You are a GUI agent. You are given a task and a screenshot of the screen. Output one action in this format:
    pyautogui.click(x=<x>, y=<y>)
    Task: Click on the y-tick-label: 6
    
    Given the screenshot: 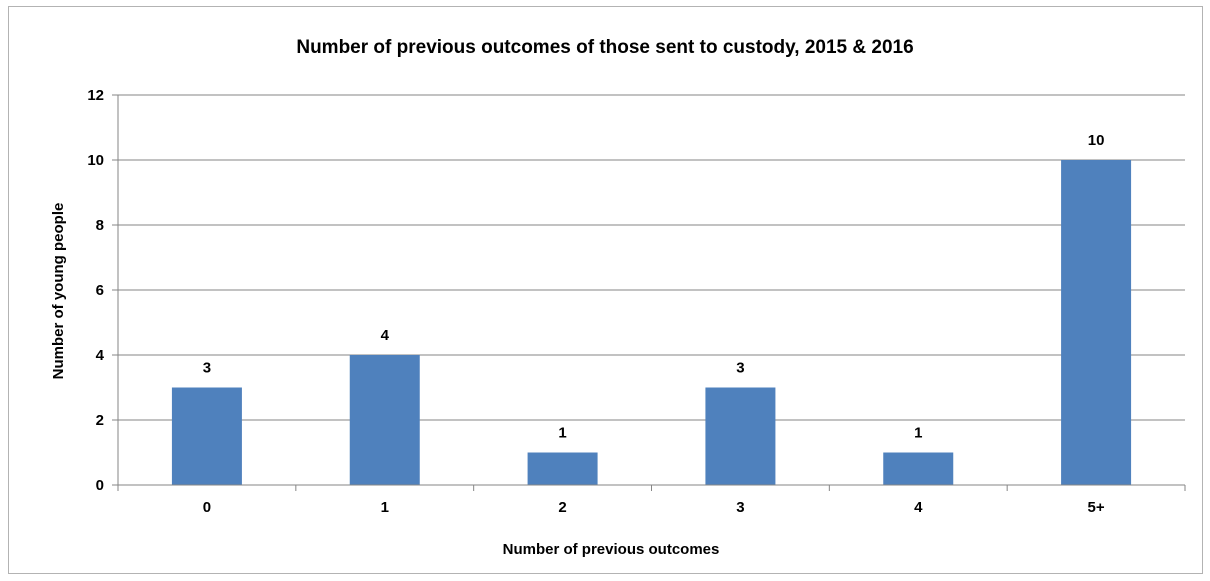 What is the action you would take?
    pyautogui.click(x=100, y=290)
    